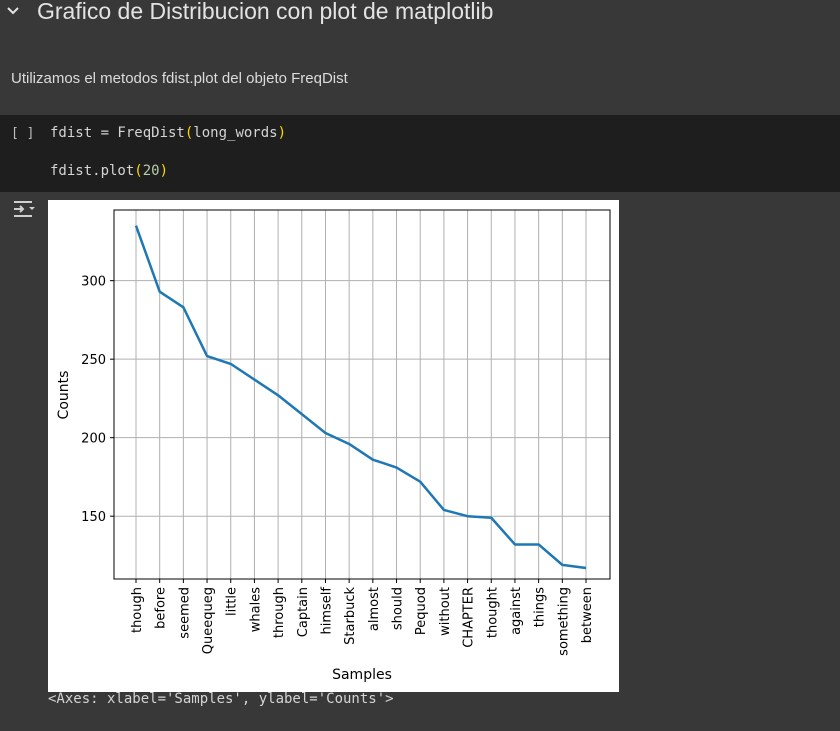  Describe the element at coordinates (151, 171) in the screenshot. I see `code-number: 20` at that location.